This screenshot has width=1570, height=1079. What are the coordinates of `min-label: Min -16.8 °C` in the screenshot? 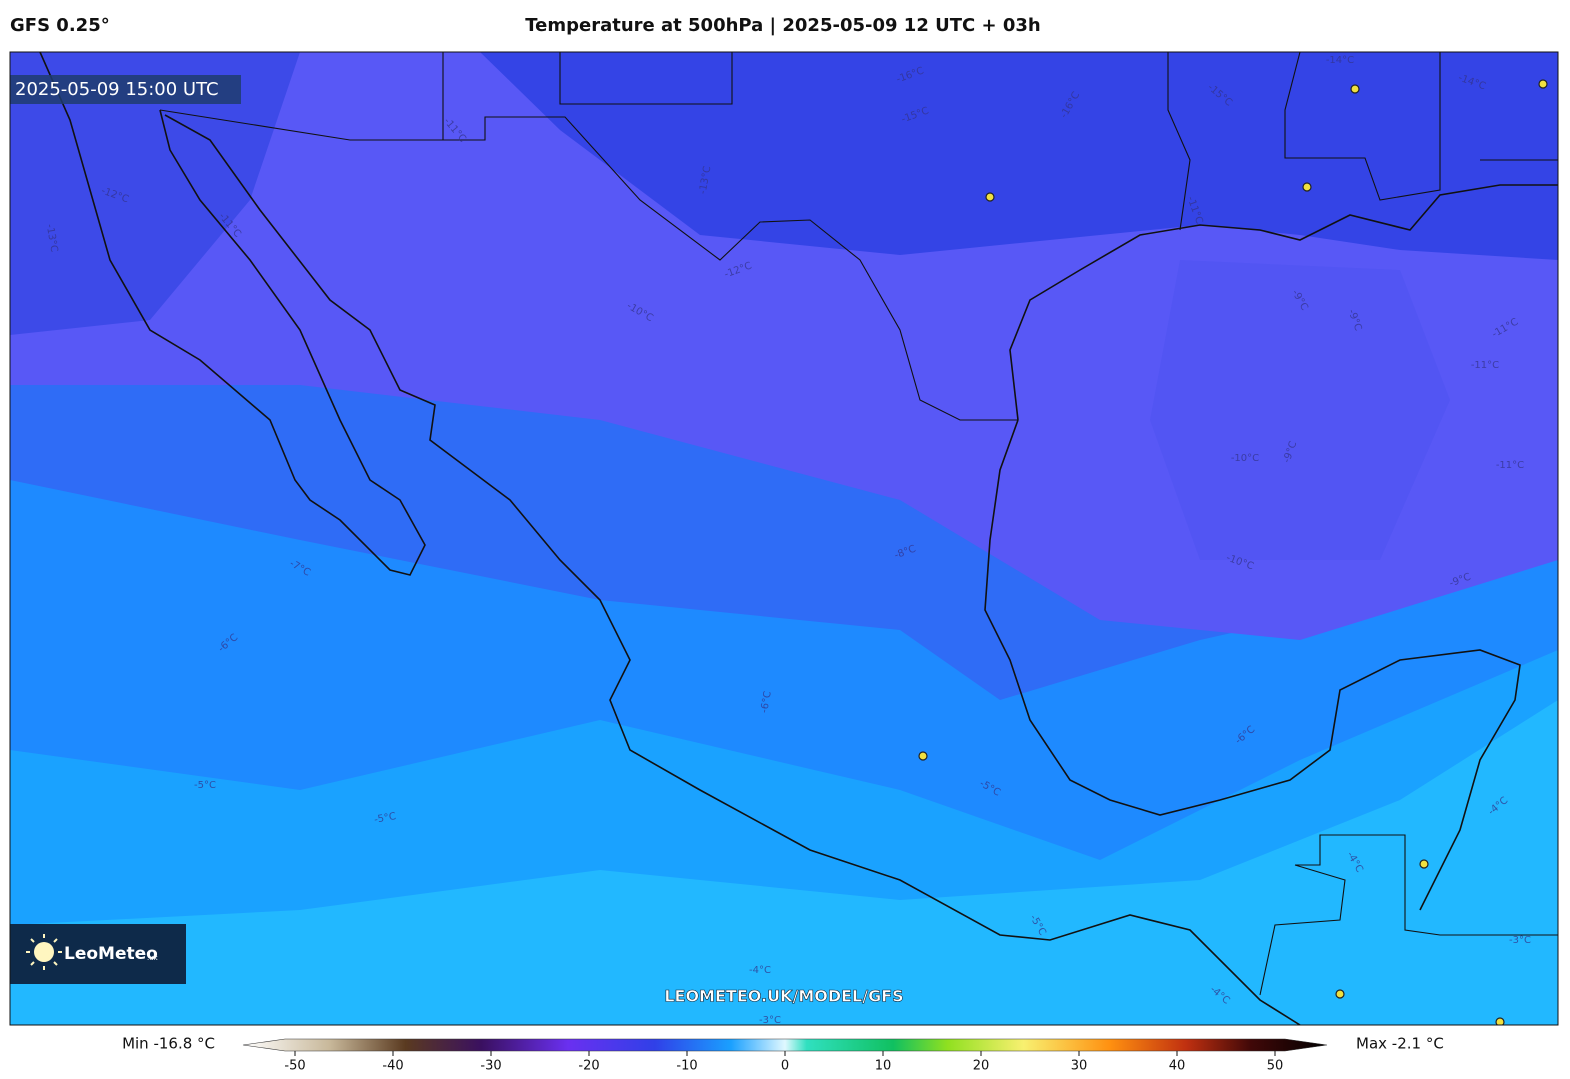 It's located at (168, 1044).